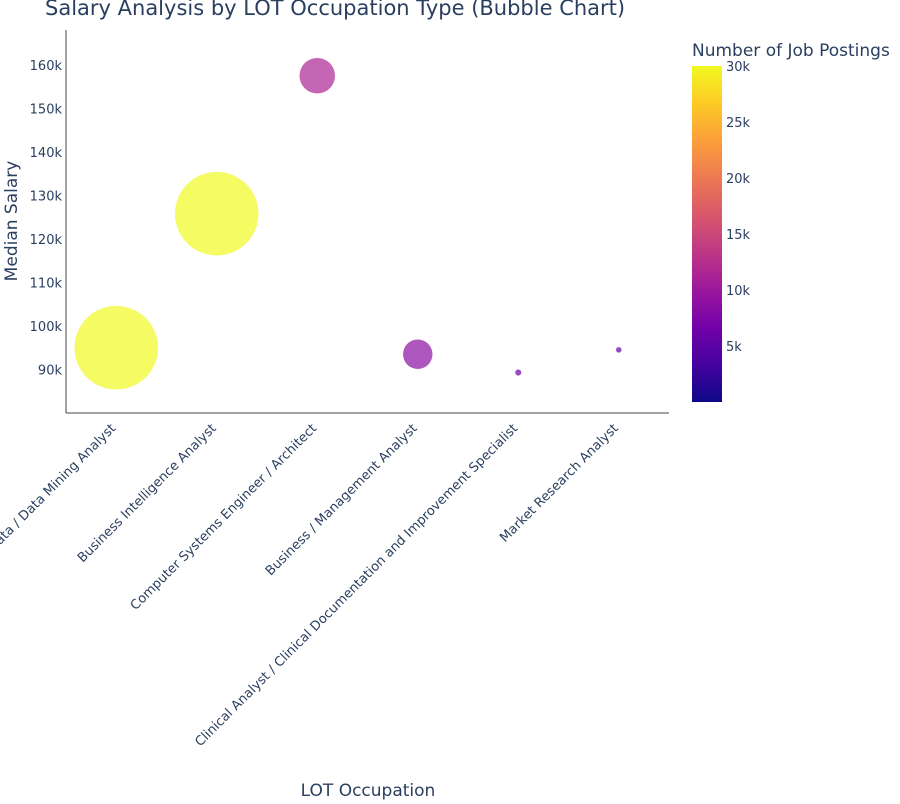  What do you see at coordinates (738, 67) in the screenshot?
I see `colorbar-tick-label: 30k` at bounding box center [738, 67].